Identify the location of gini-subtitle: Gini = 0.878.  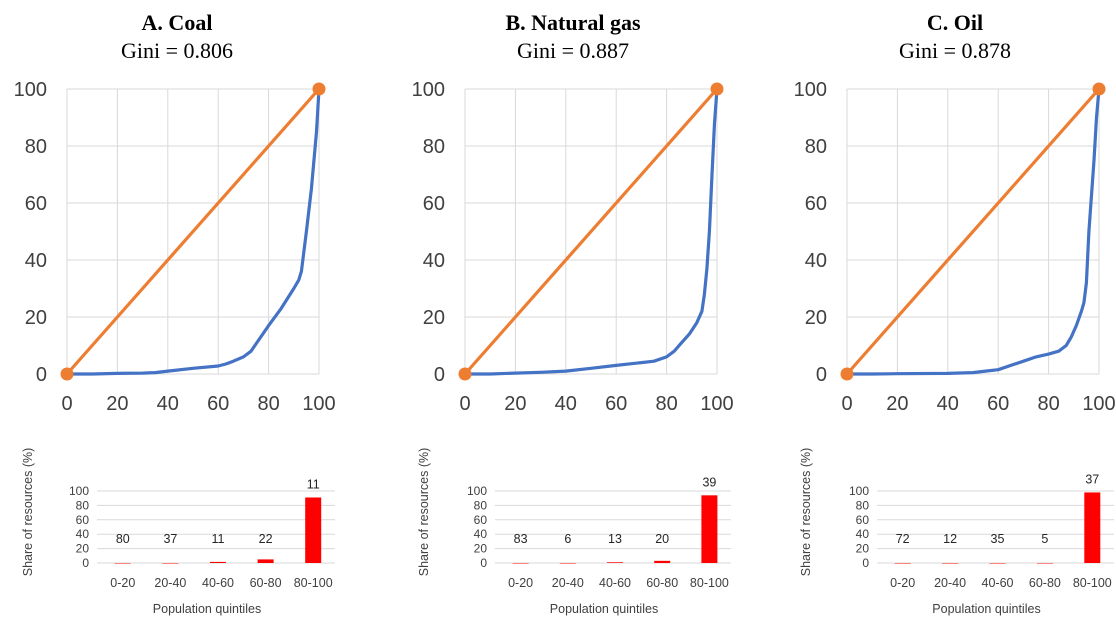
(955, 50).